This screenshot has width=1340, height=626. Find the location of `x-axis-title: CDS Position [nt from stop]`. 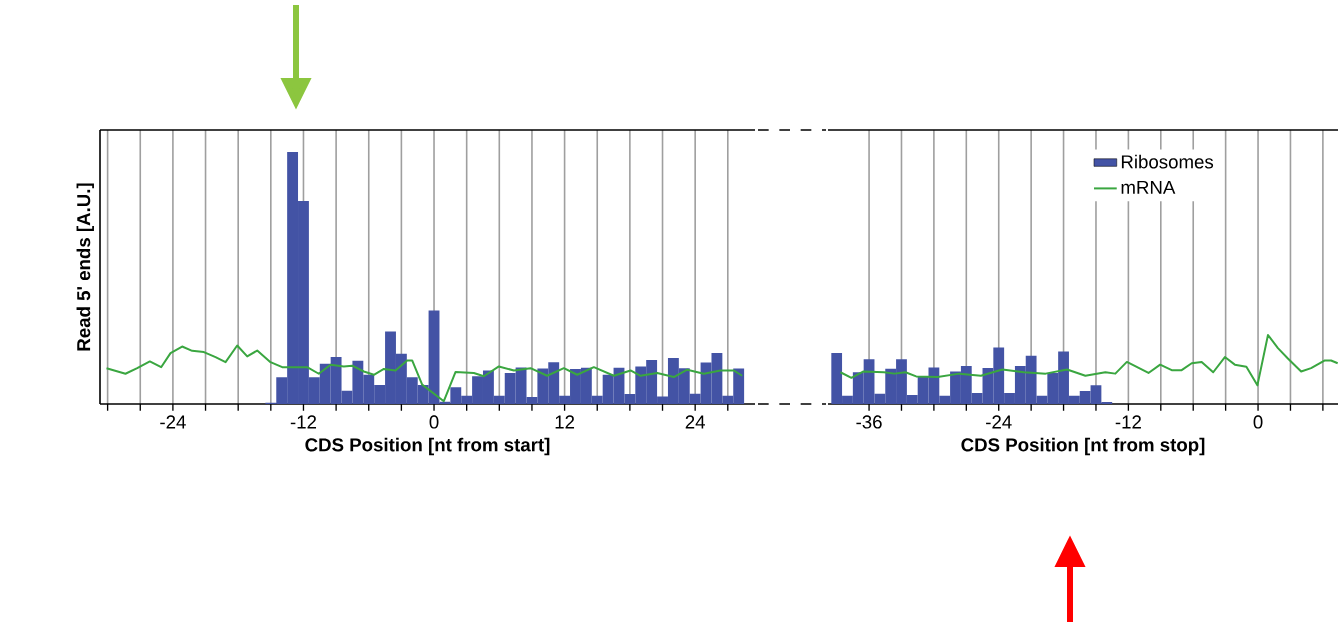

x-axis-title: CDS Position [nt from stop] is located at coordinates (1083, 446).